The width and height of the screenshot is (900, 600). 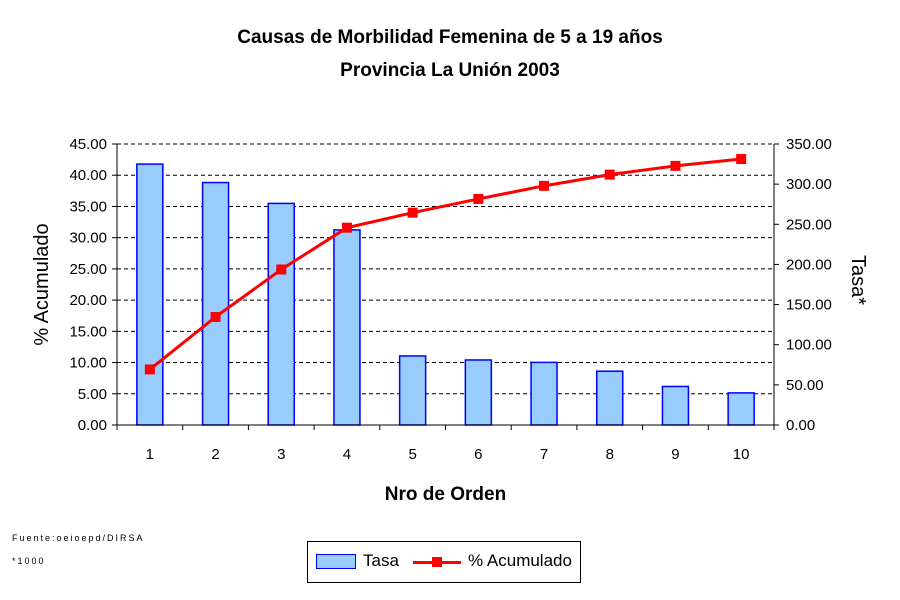 What do you see at coordinates (88, 144) in the screenshot?
I see `left-tick-label: 45.00` at bounding box center [88, 144].